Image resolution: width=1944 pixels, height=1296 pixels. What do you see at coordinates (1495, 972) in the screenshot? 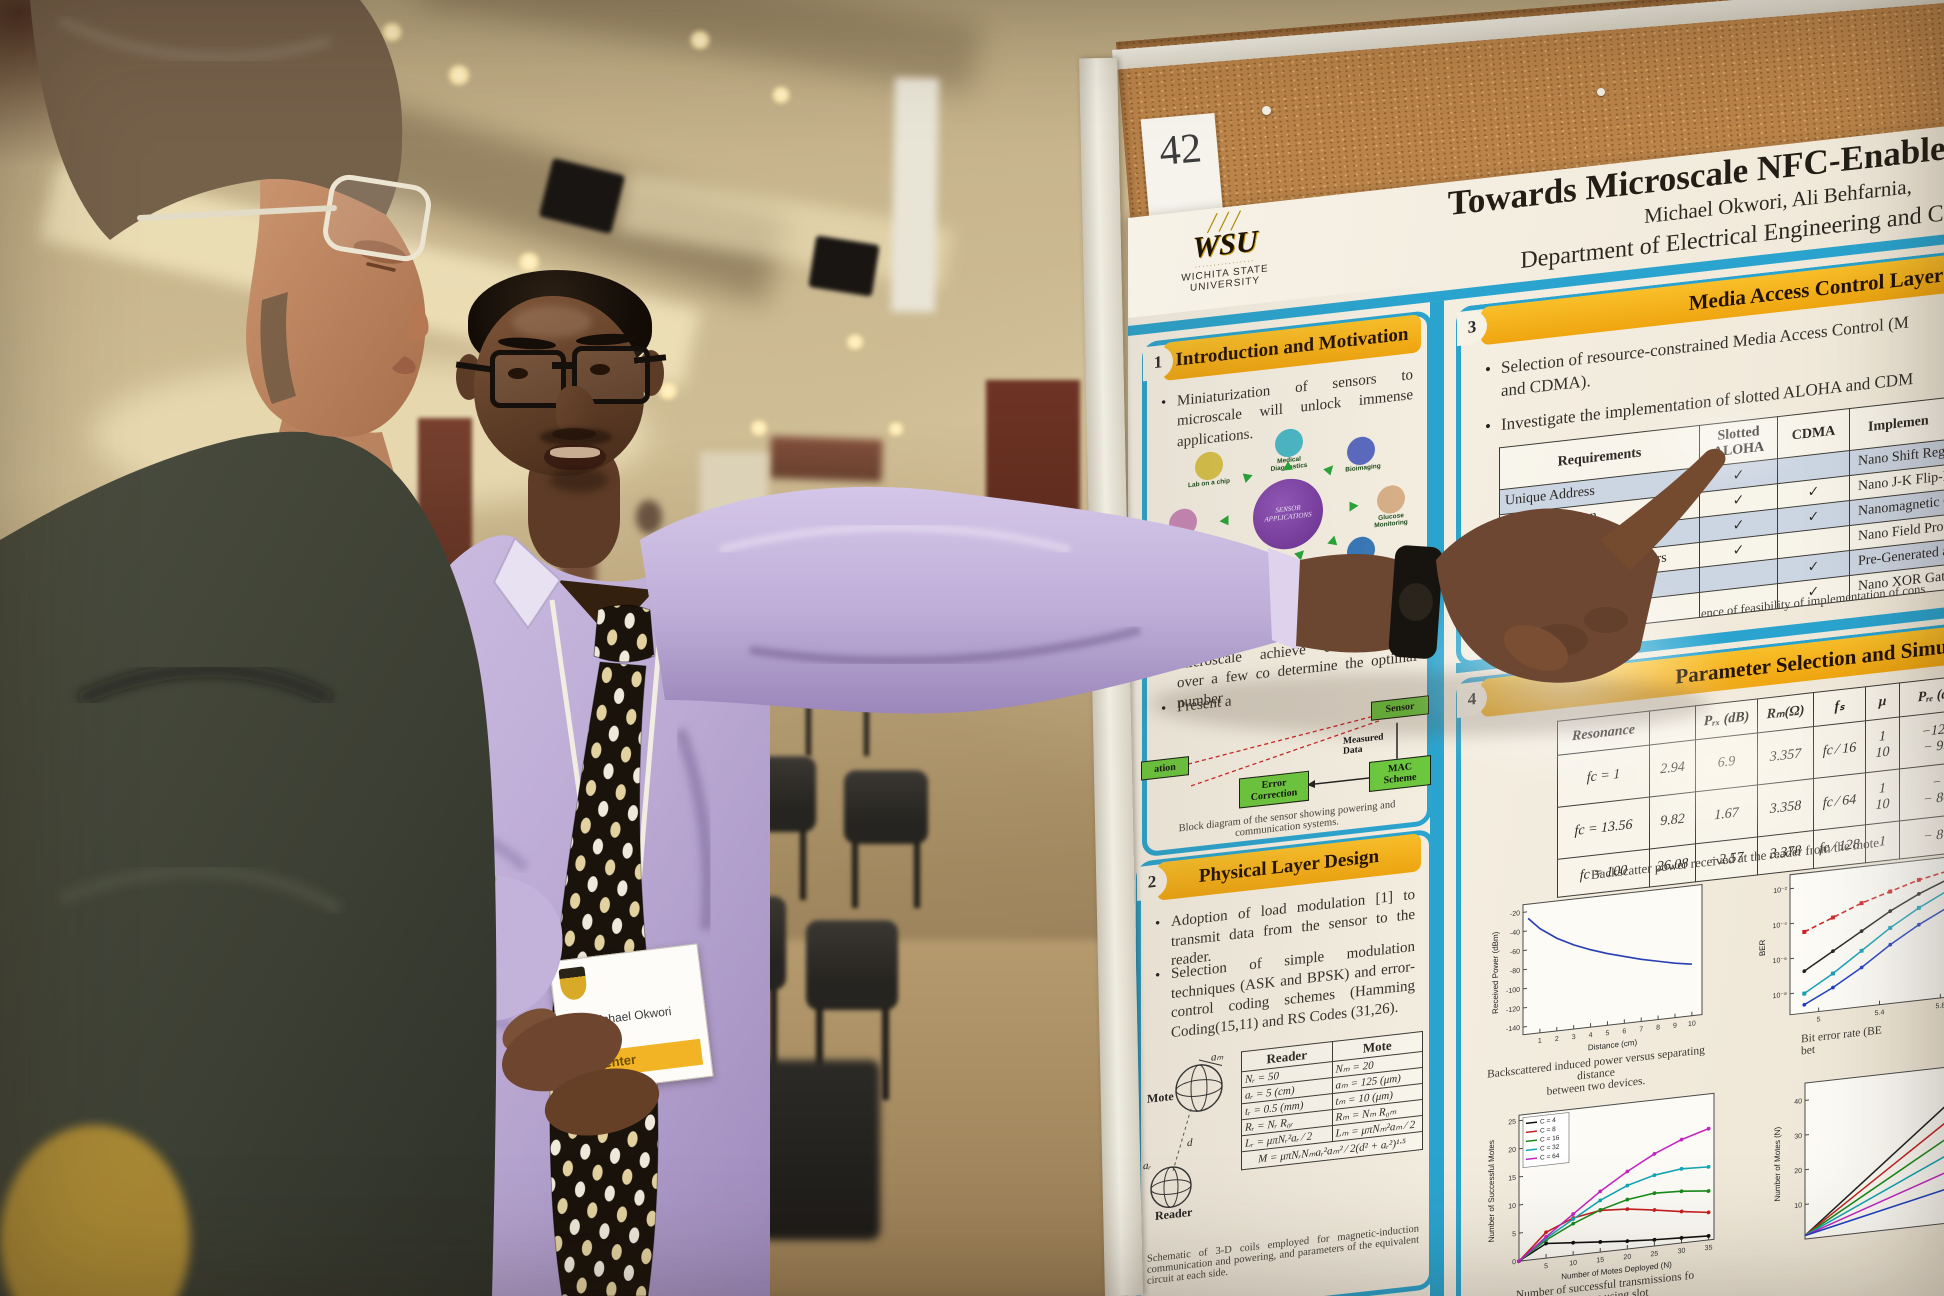
I see `svg-text: Received Power (dBm)` at bounding box center [1495, 972].